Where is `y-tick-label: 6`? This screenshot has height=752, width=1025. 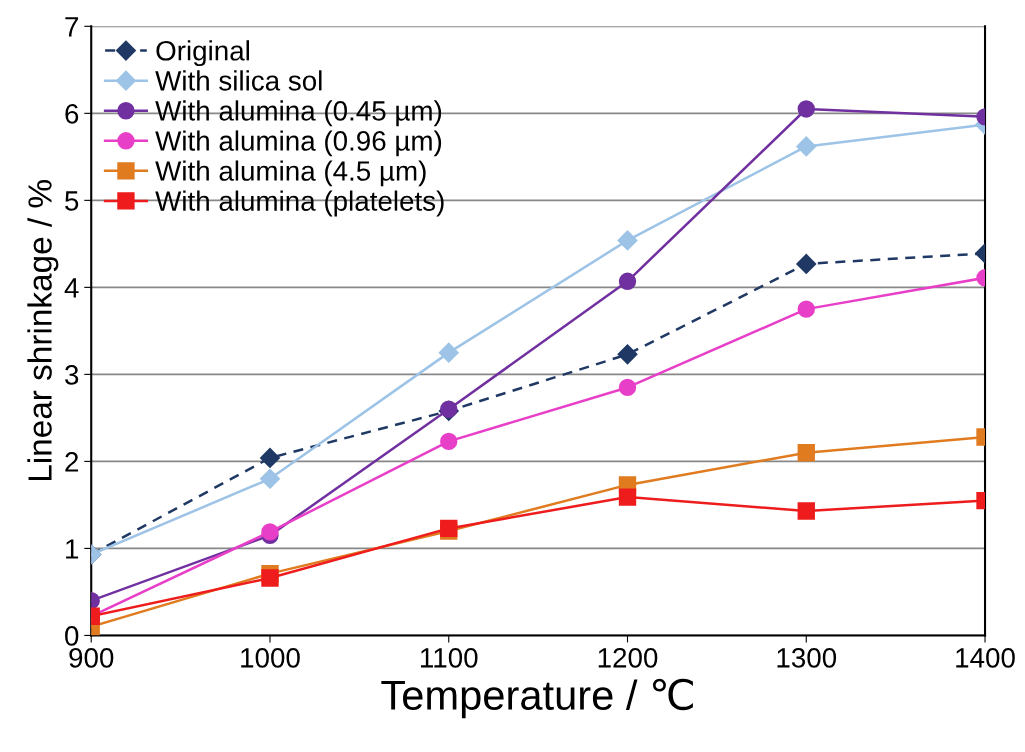 y-tick-label: 6 is located at coordinates (72, 114).